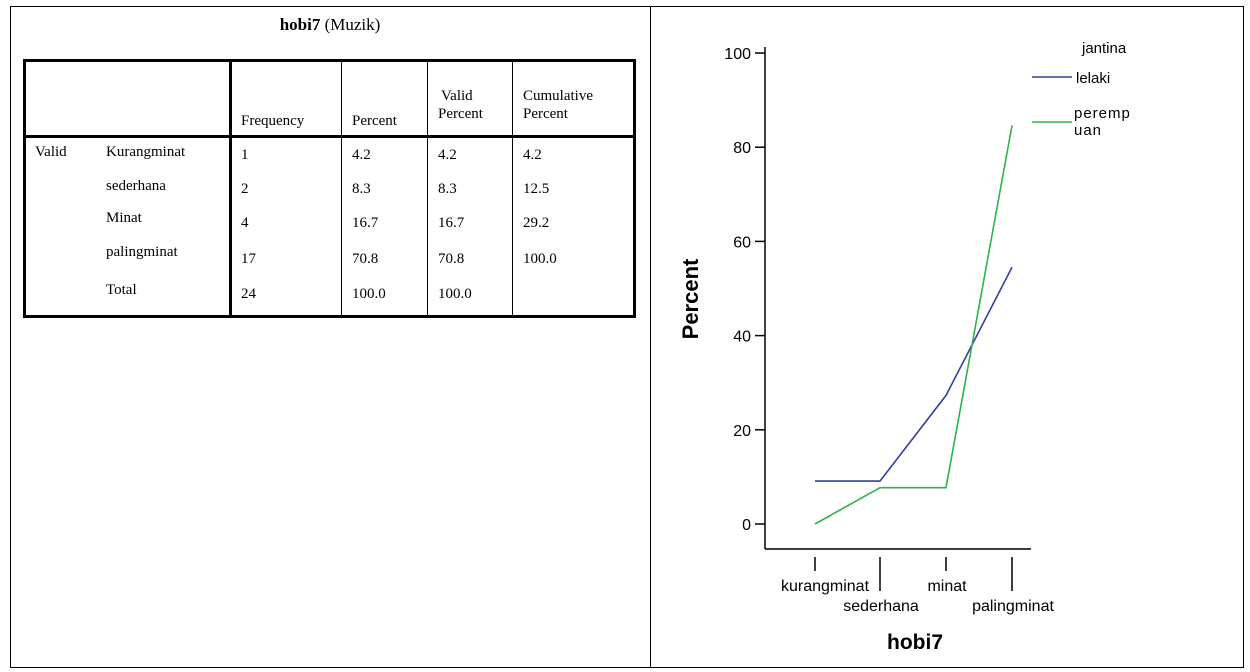 The width and height of the screenshot is (1250, 672). I want to click on y-axis-ticks: 0 20 40 60 80 100, so click(744, 290).